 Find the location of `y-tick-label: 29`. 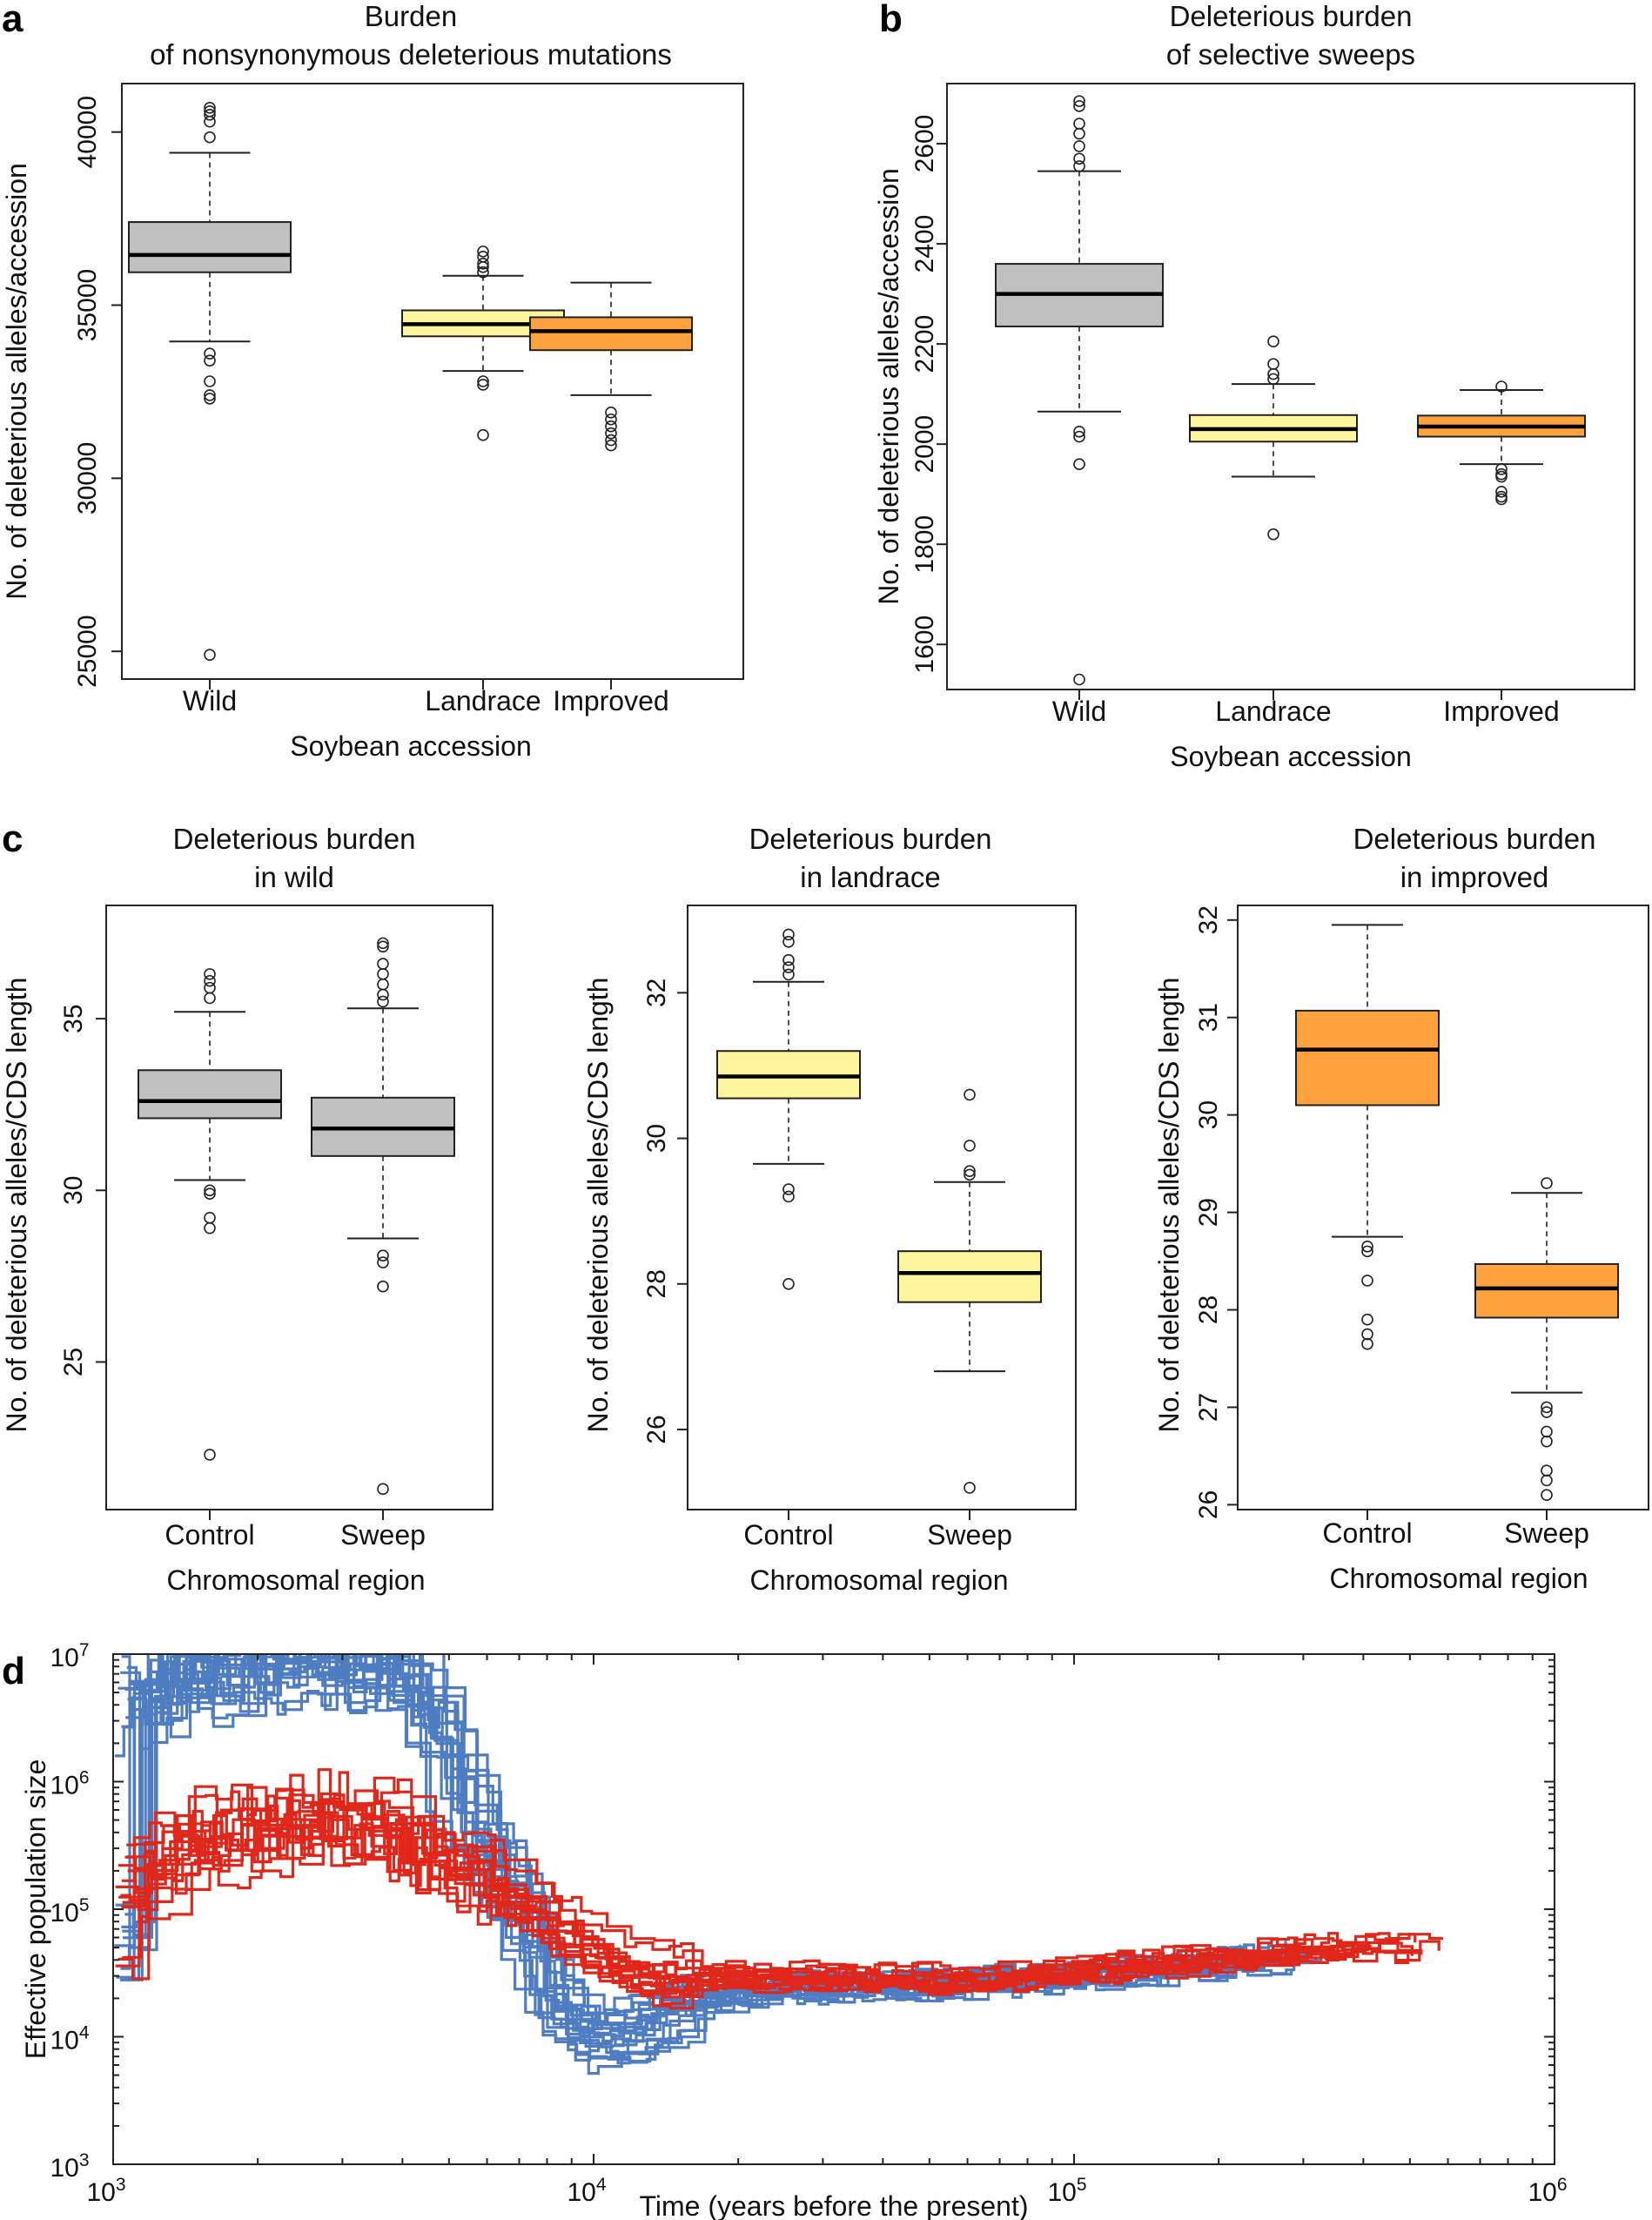

y-tick-label: 29 is located at coordinates (1209, 1212).